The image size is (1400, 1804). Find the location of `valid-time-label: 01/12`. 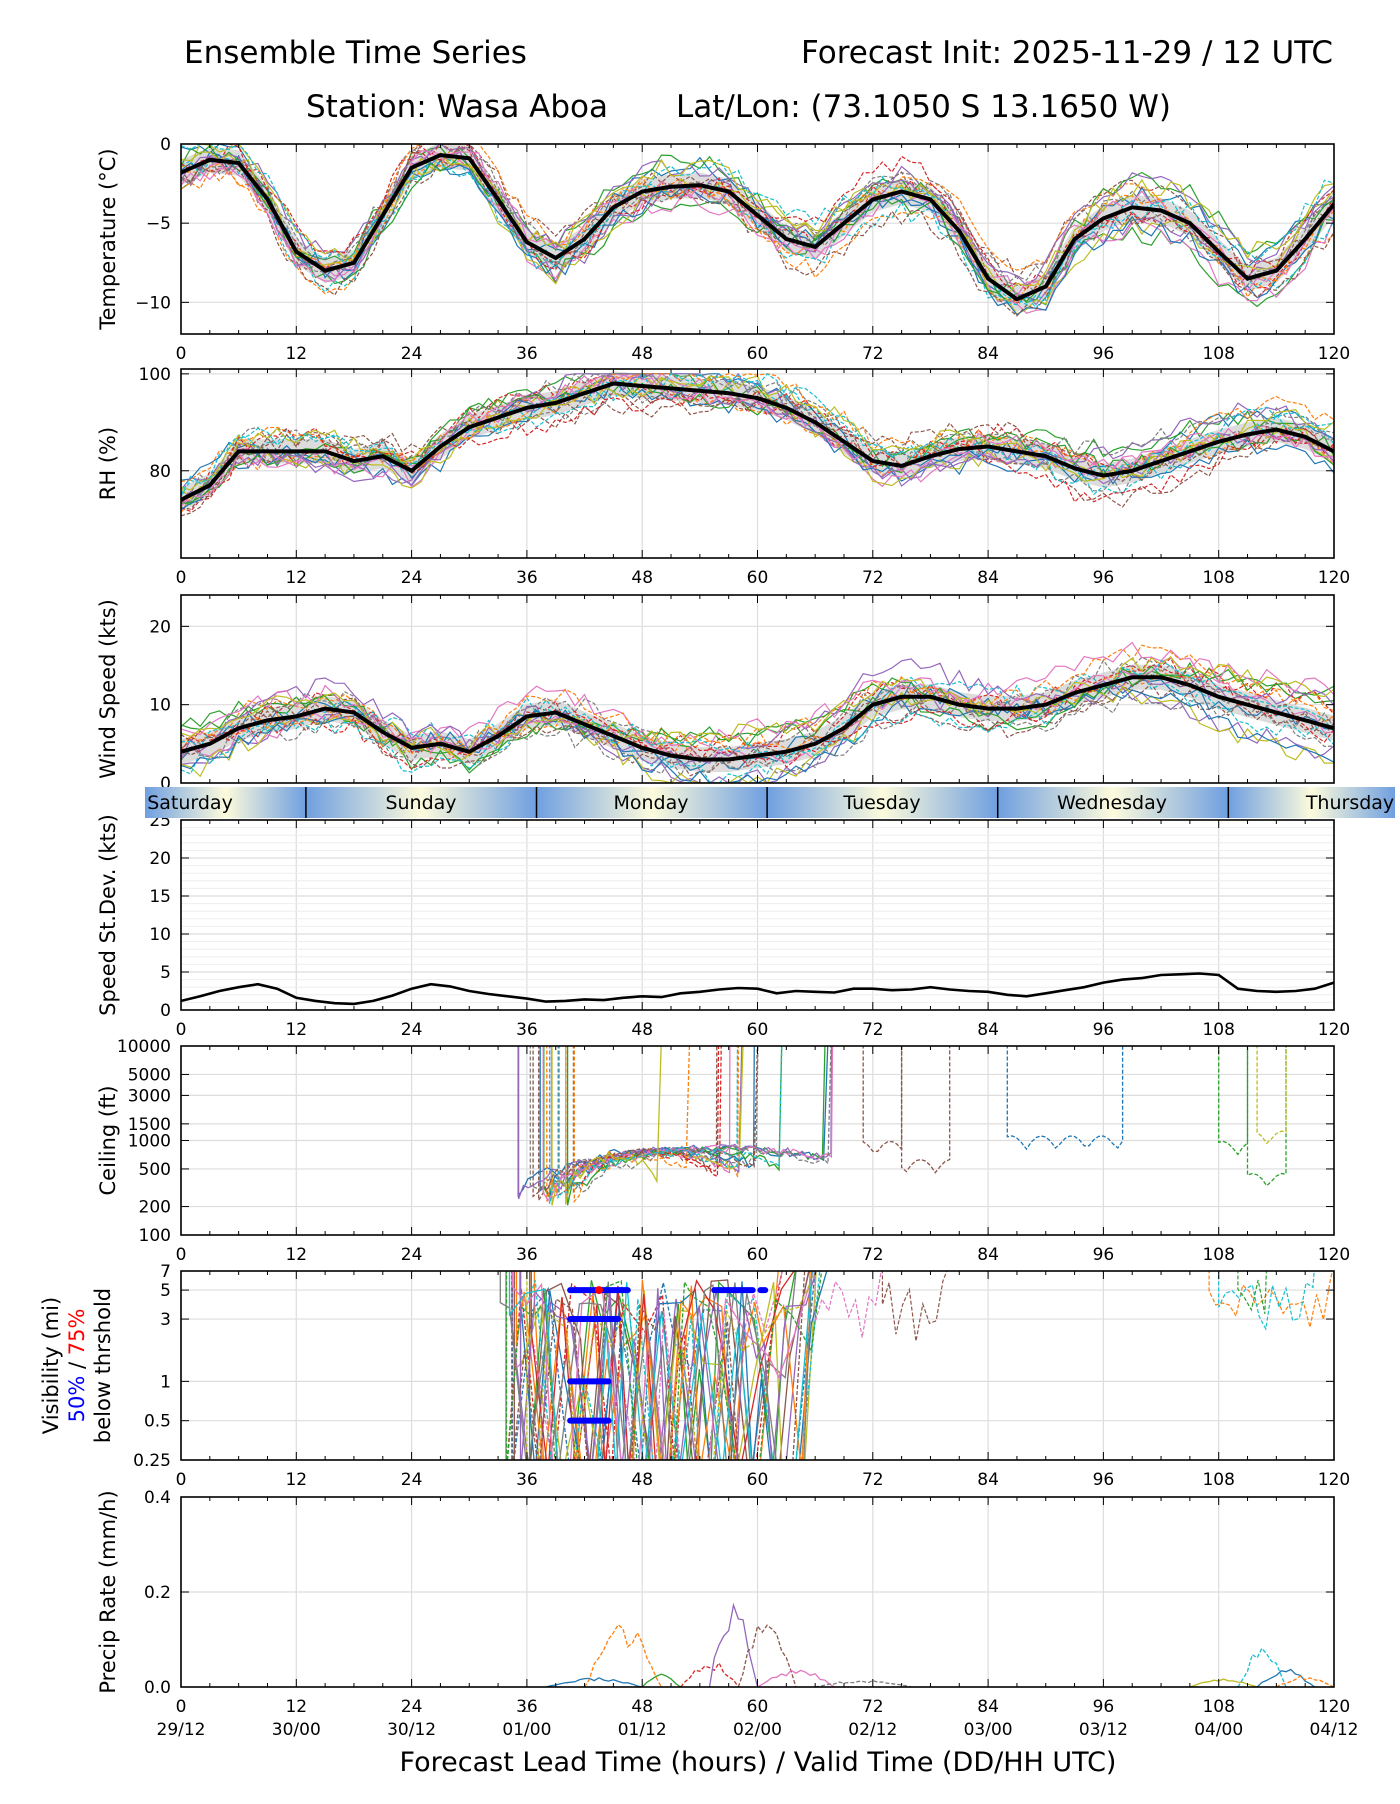

valid-time-label: 01/12 is located at coordinates (642, 1730).